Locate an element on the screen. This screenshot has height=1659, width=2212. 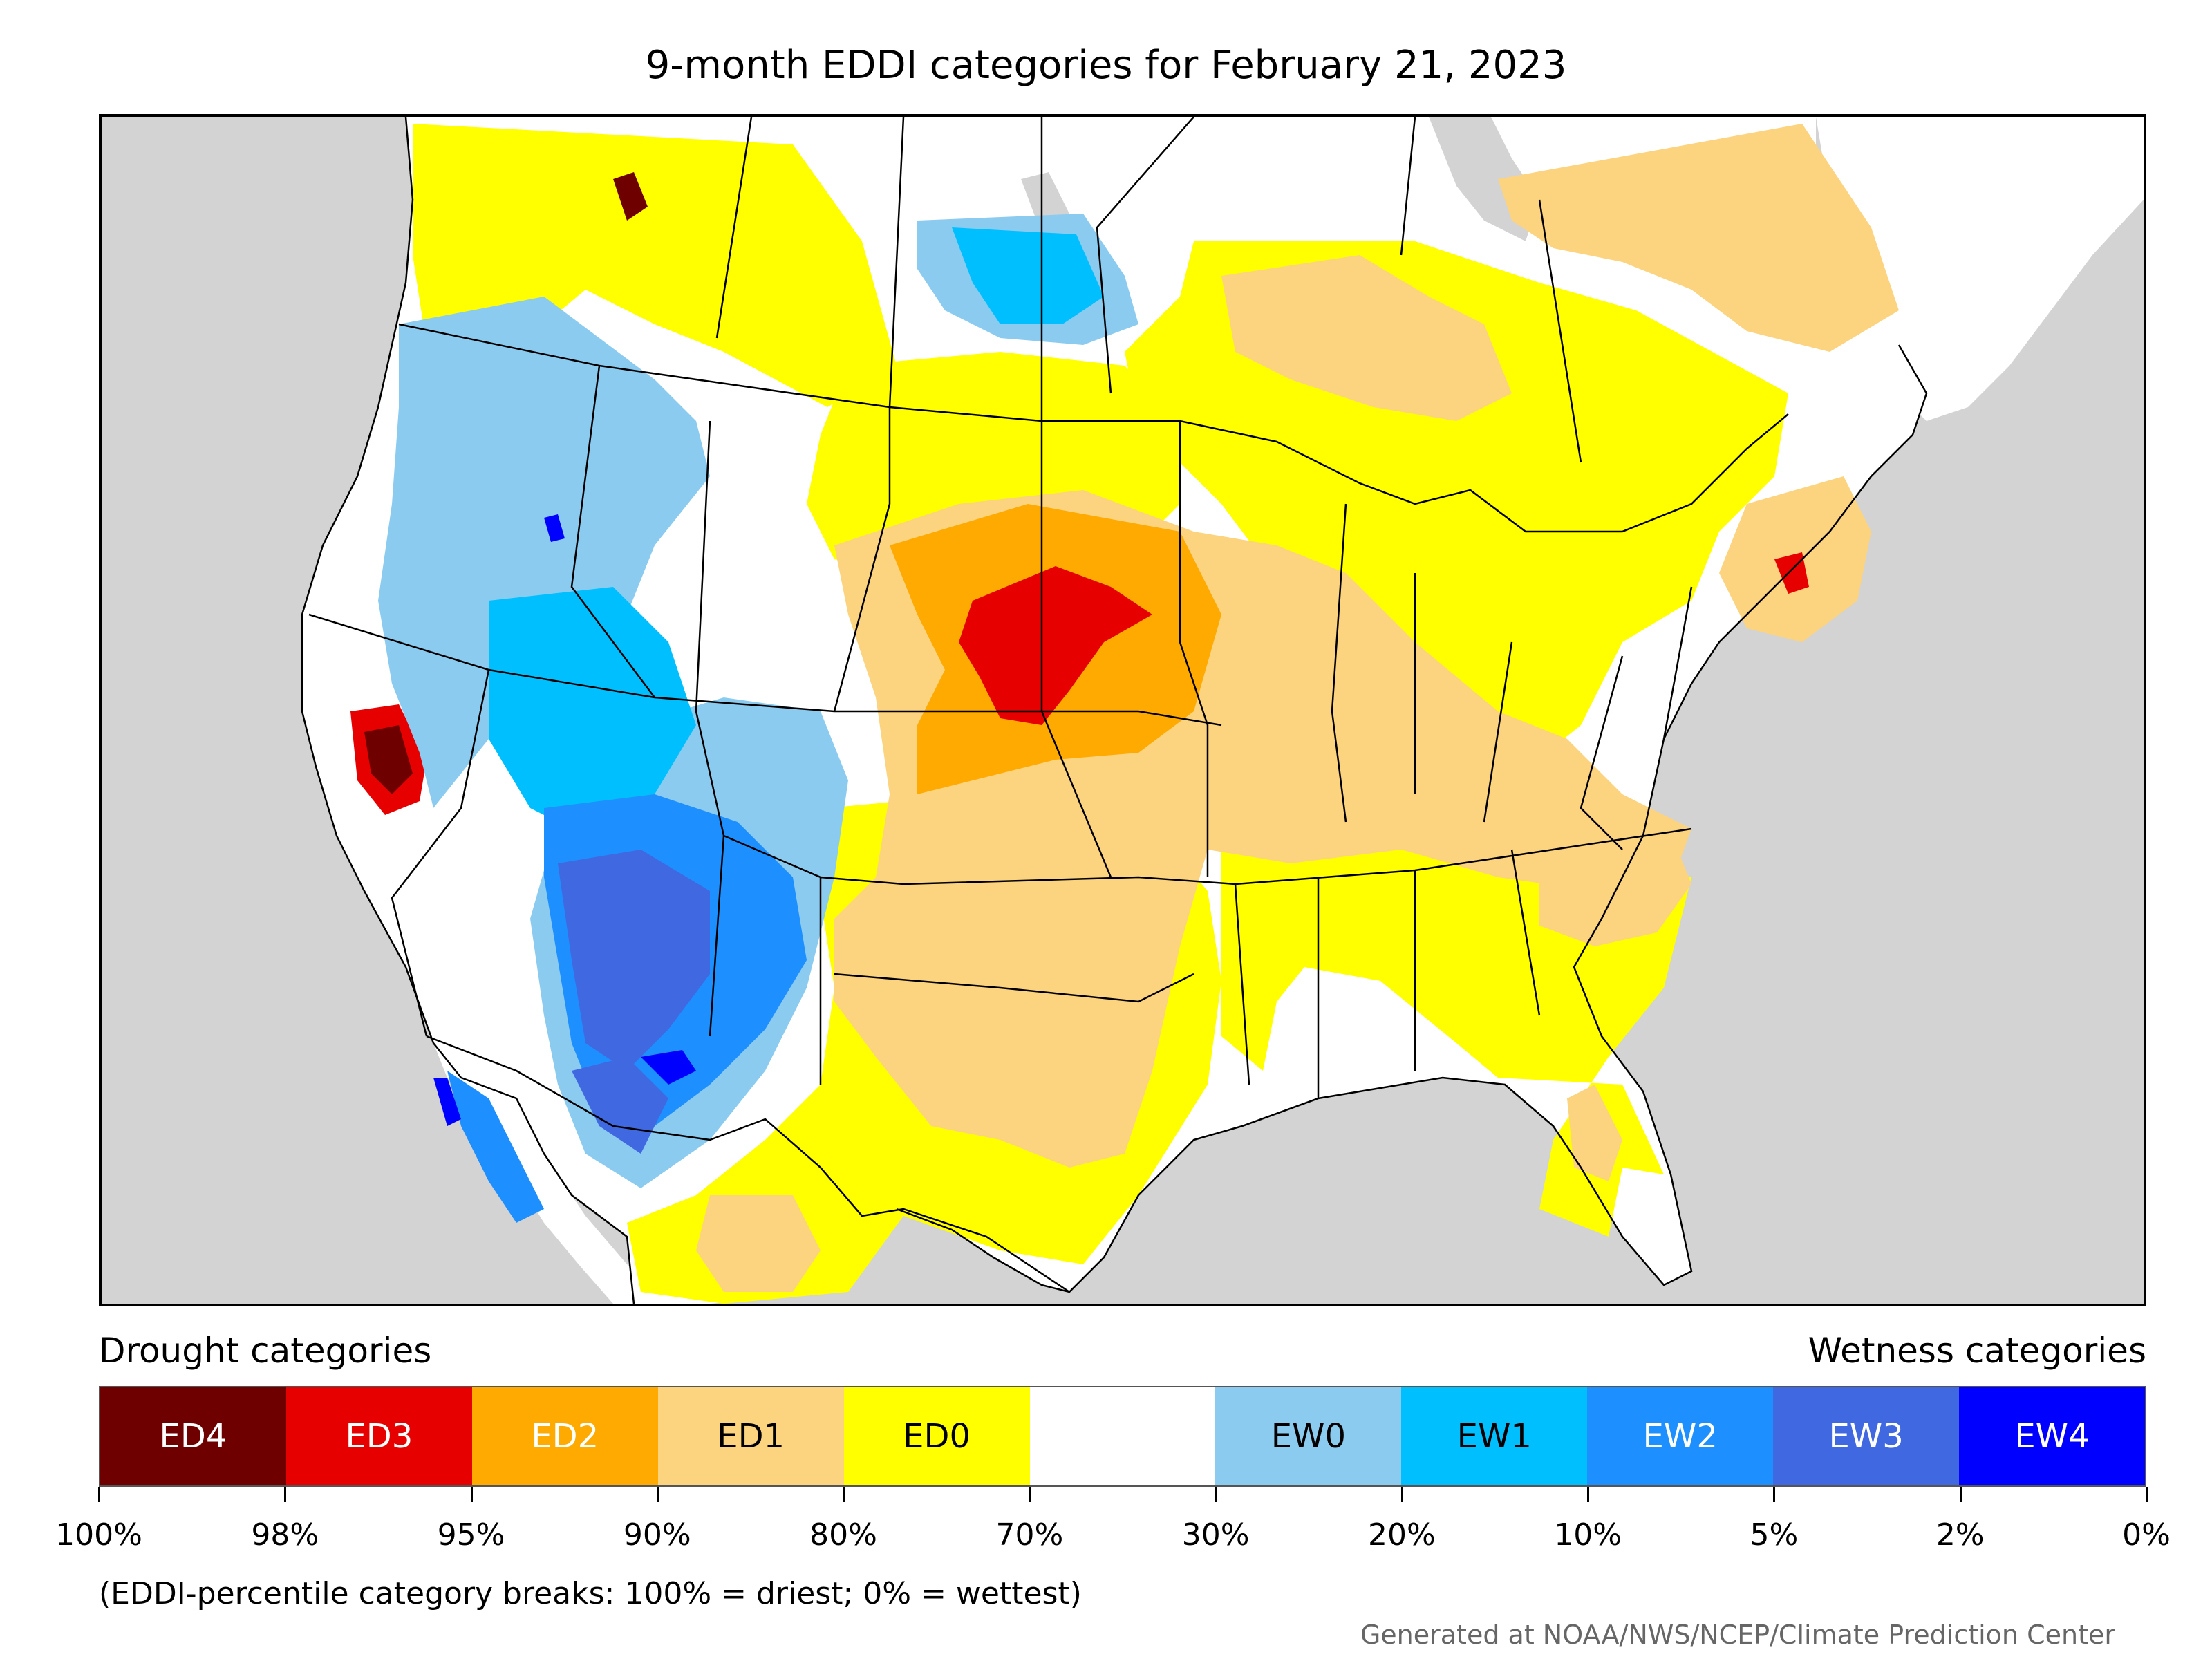
legend-swatch-normal is located at coordinates (1122, 1436).